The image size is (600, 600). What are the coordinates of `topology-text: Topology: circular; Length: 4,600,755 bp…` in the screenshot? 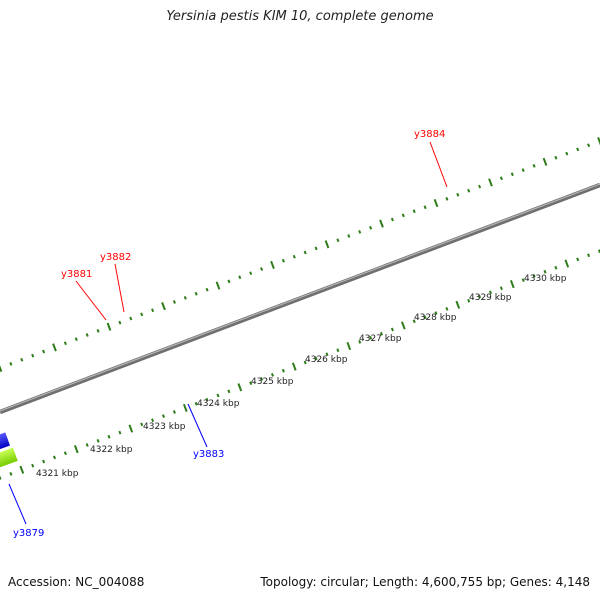 It's located at (425, 582).